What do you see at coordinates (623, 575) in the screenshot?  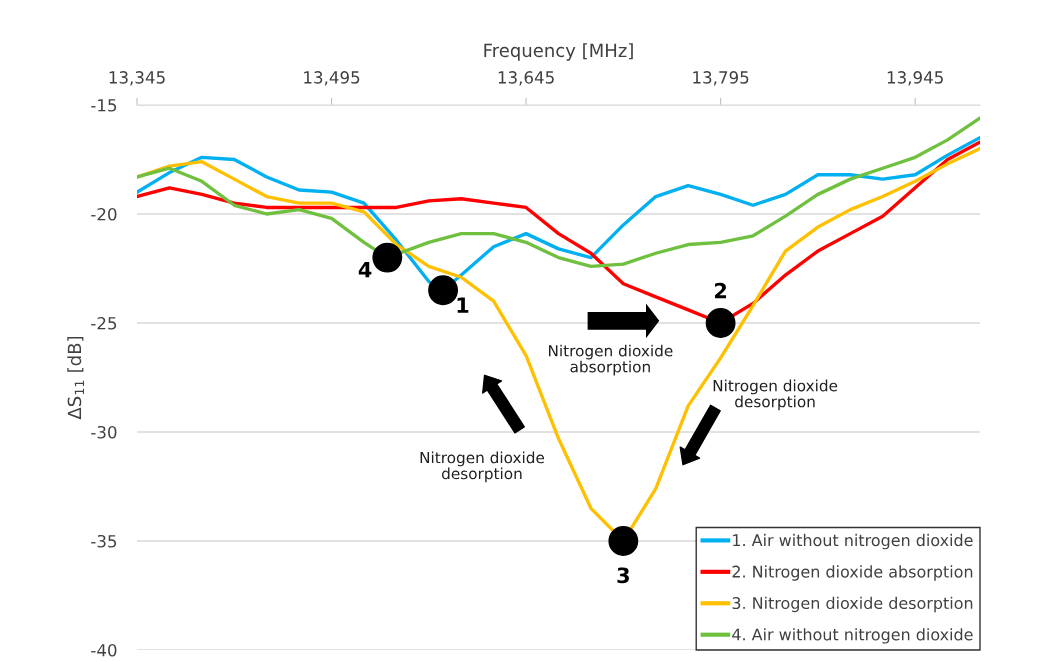 I see `annotation: 3` at bounding box center [623, 575].